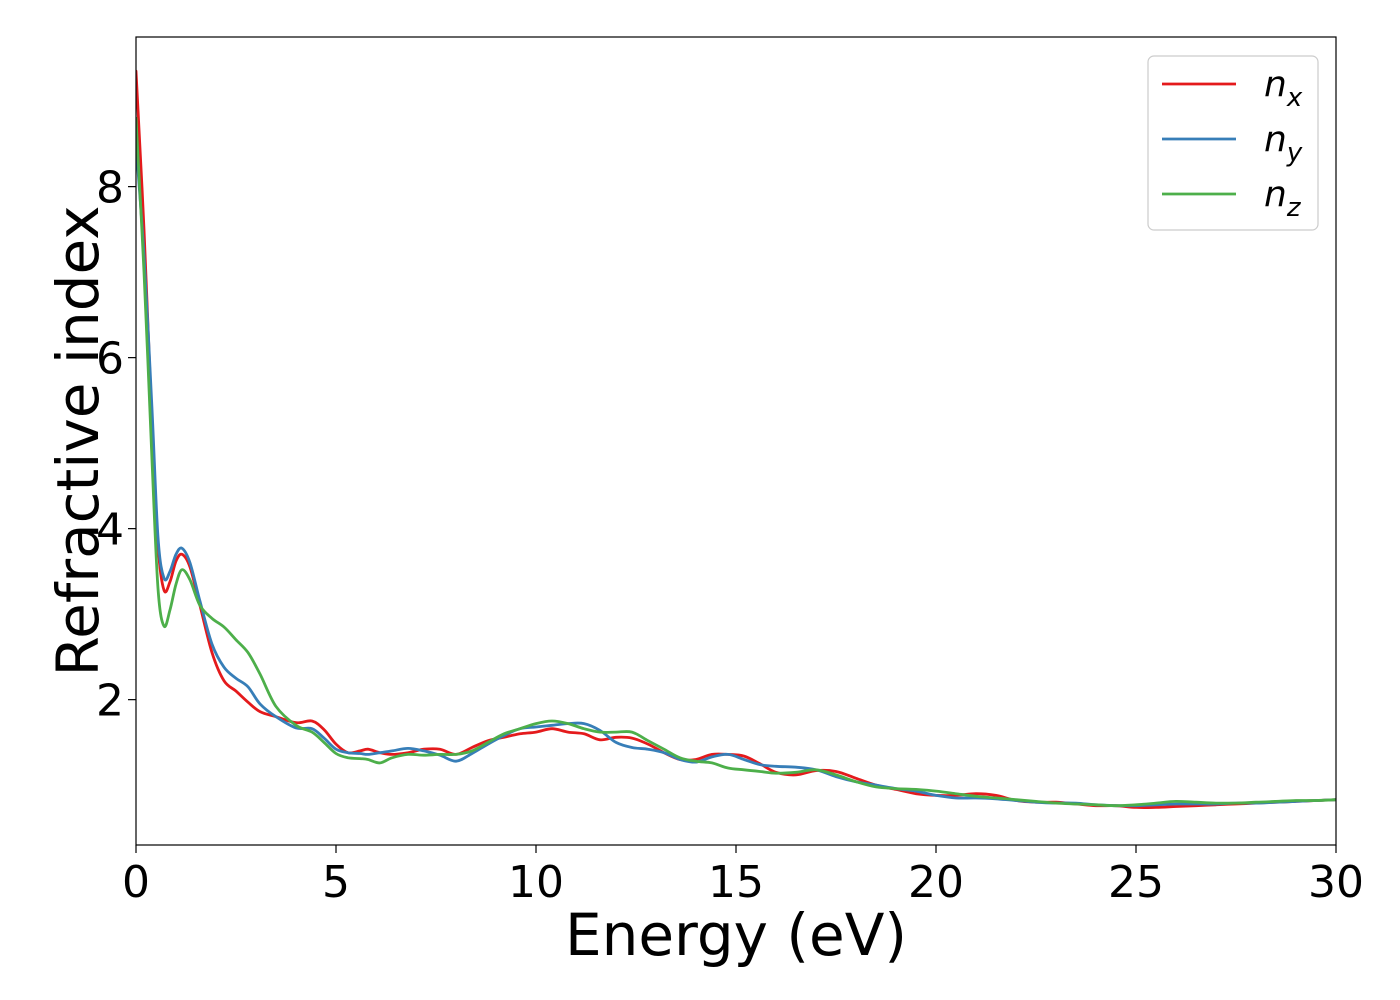  I want to click on y-tick-label: 6, so click(110, 359).